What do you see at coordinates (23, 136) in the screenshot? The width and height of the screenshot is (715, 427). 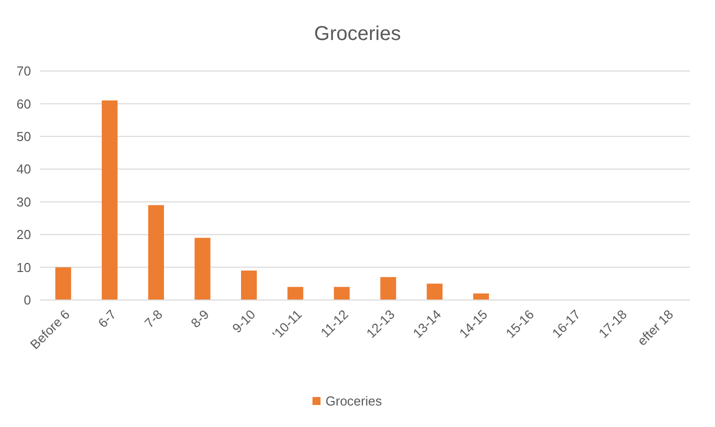 I see `y-tick-label: 50` at bounding box center [23, 136].